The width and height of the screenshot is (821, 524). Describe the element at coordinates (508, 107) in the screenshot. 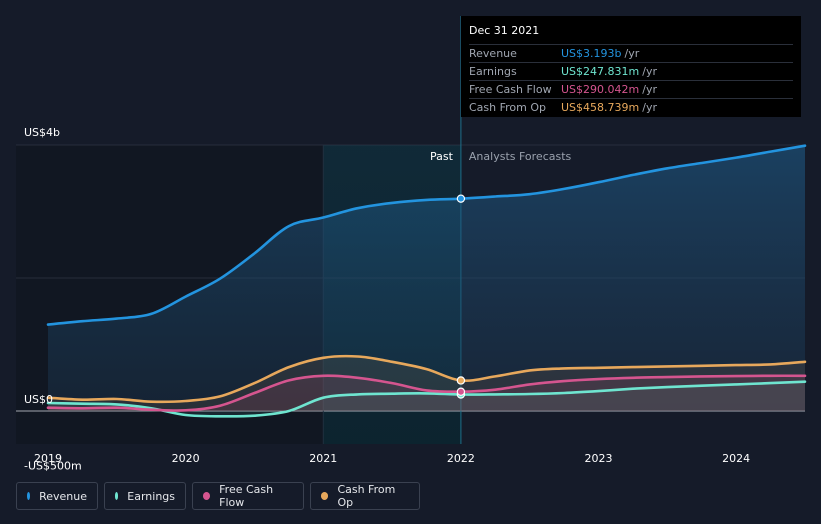

I see `tooltip-label: Cash From Op` at that location.